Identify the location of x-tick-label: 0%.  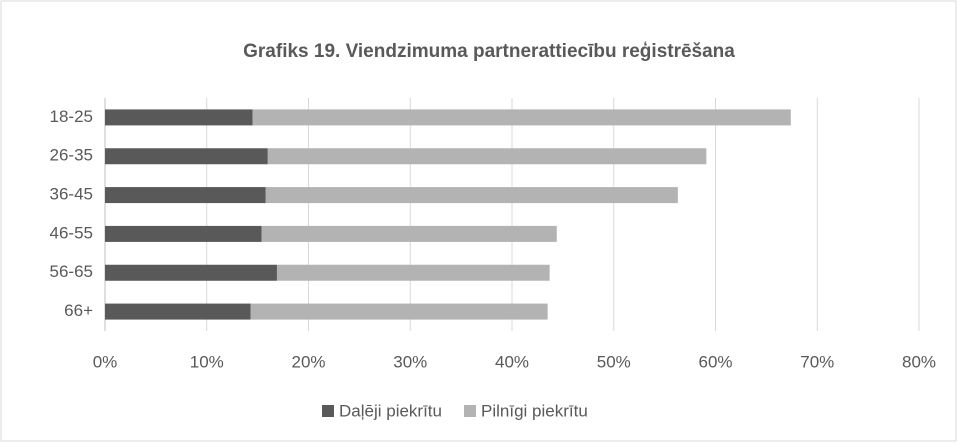
(105, 361).